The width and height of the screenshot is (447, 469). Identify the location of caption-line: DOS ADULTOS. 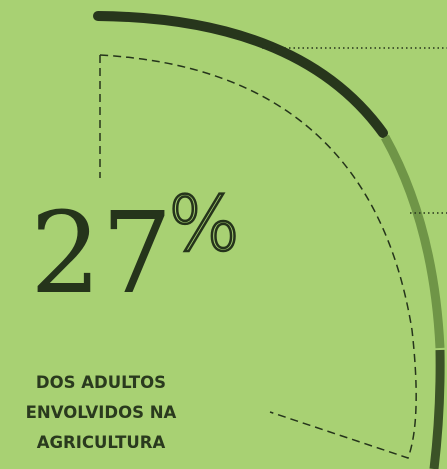
(101, 382).